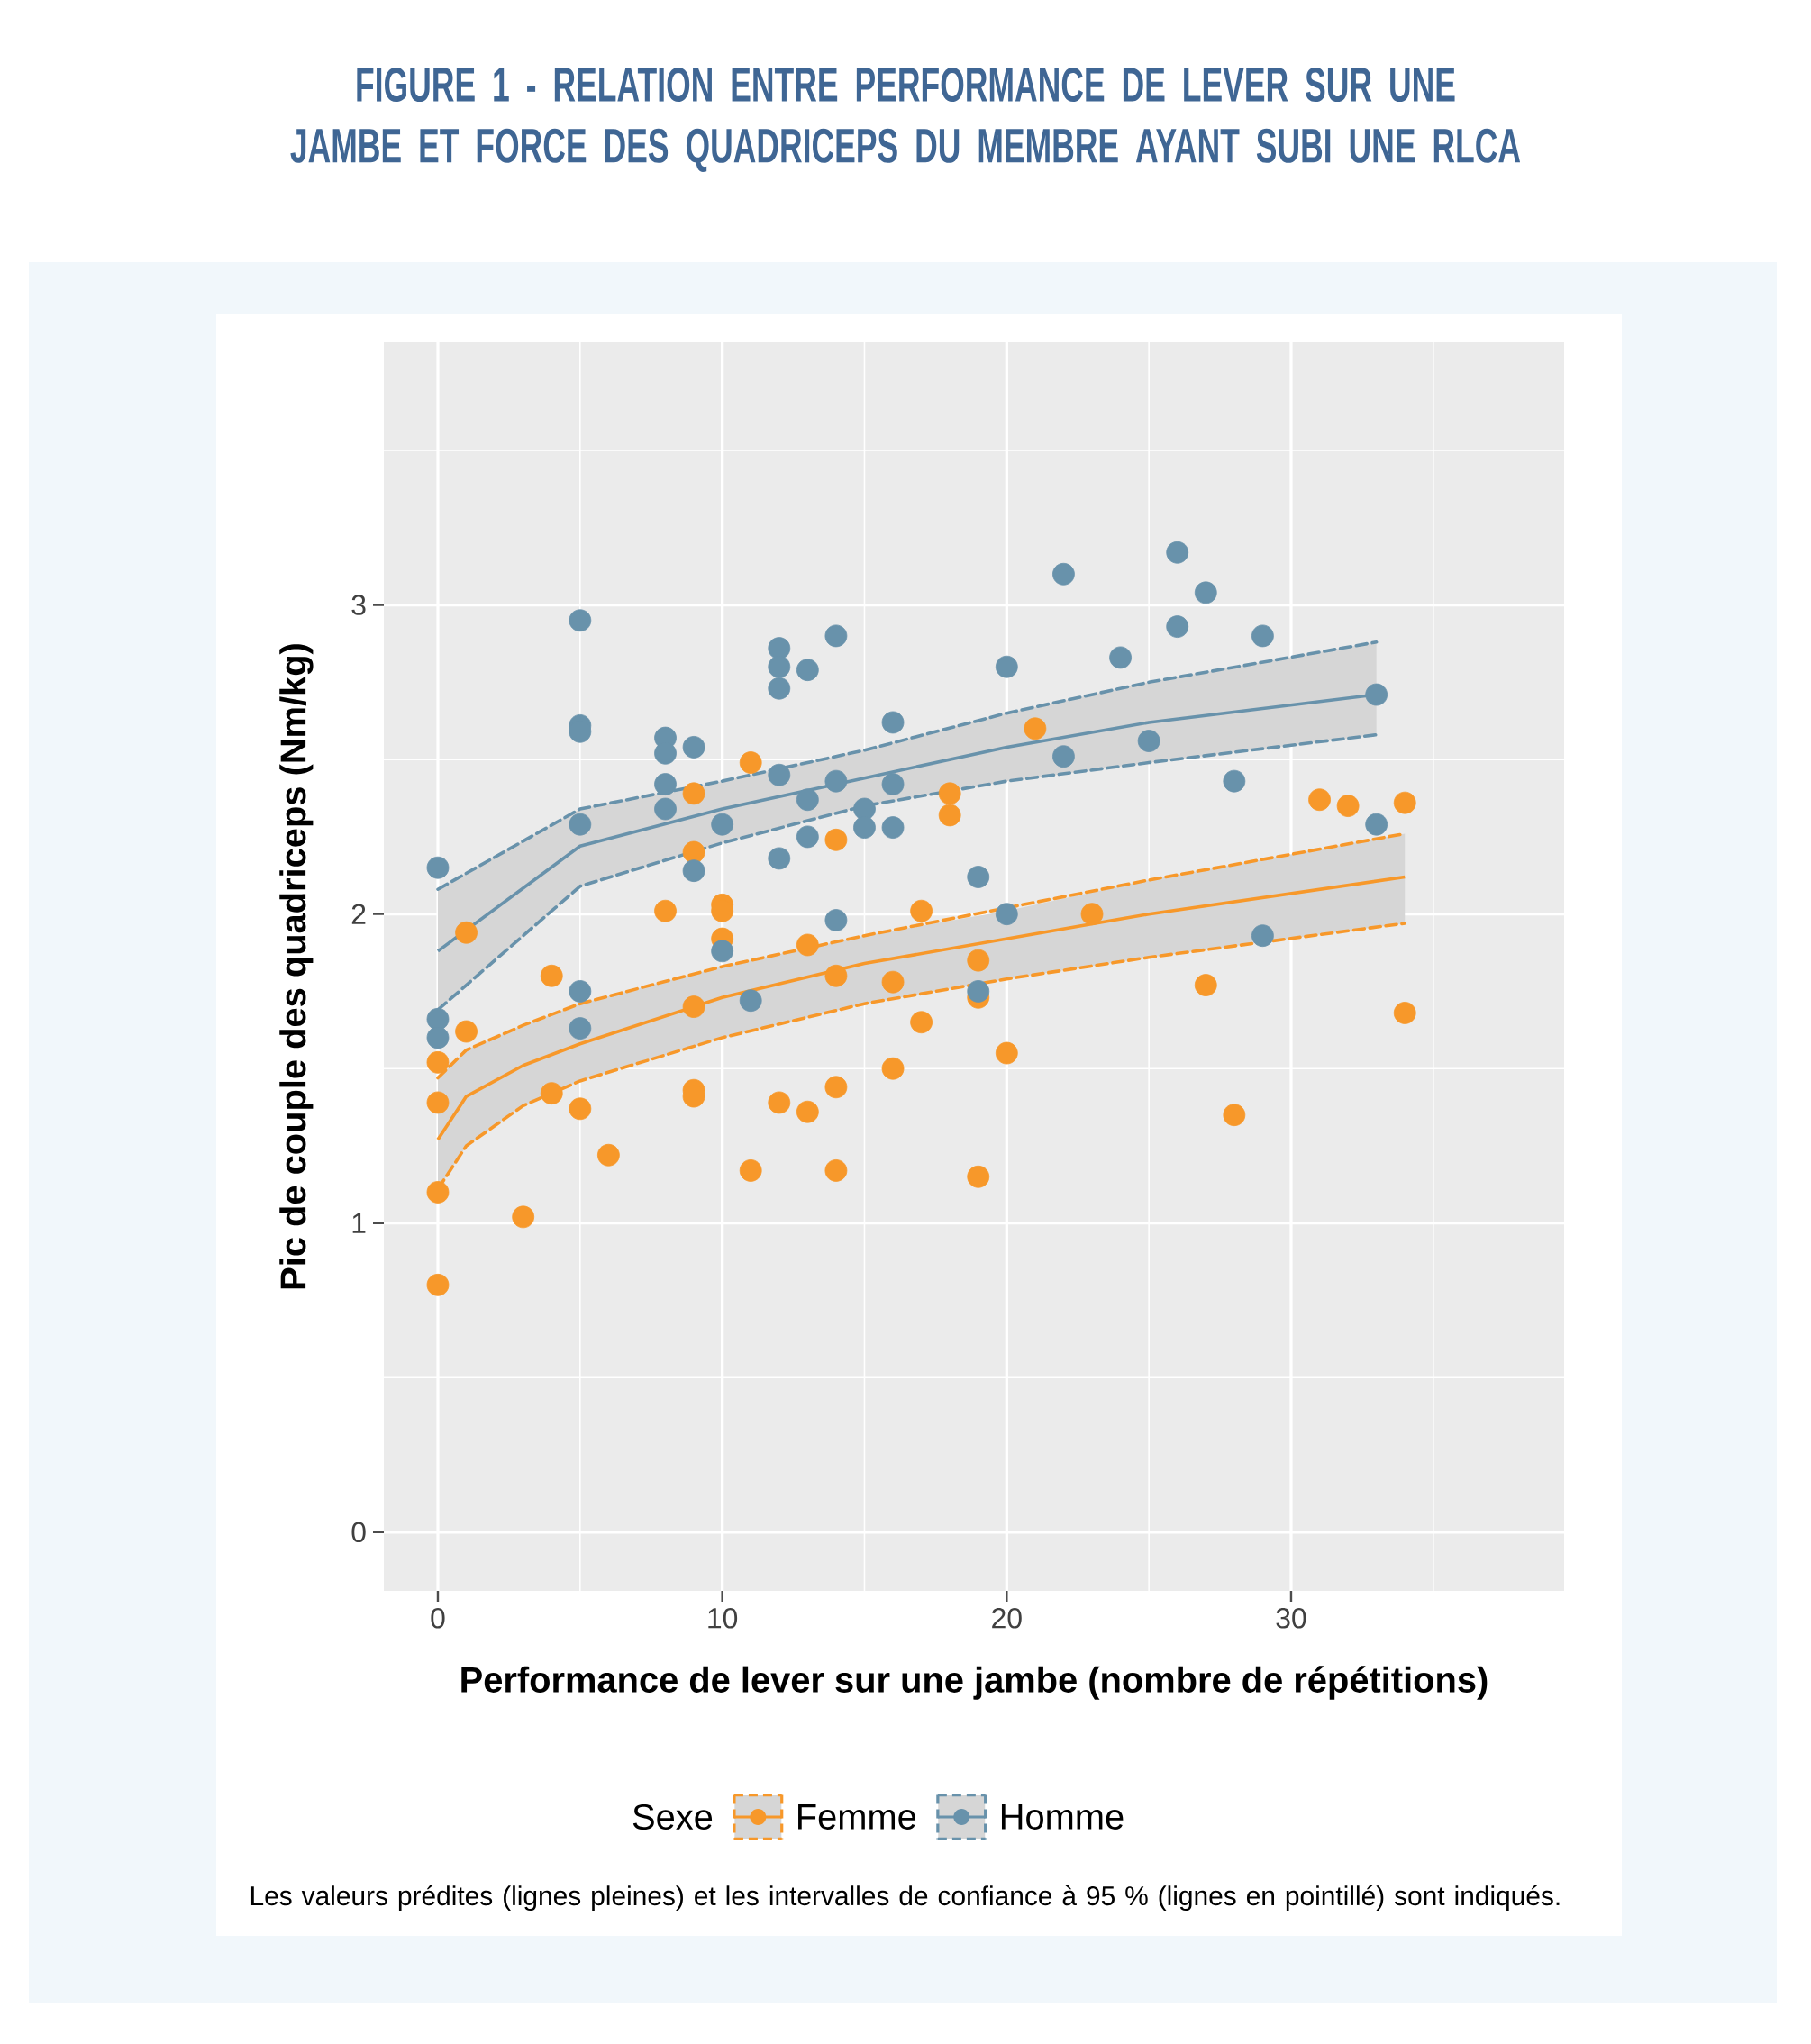 The height and width of the screenshot is (2044, 1811). I want to click on x-tick-label: 0, so click(438, 1618).